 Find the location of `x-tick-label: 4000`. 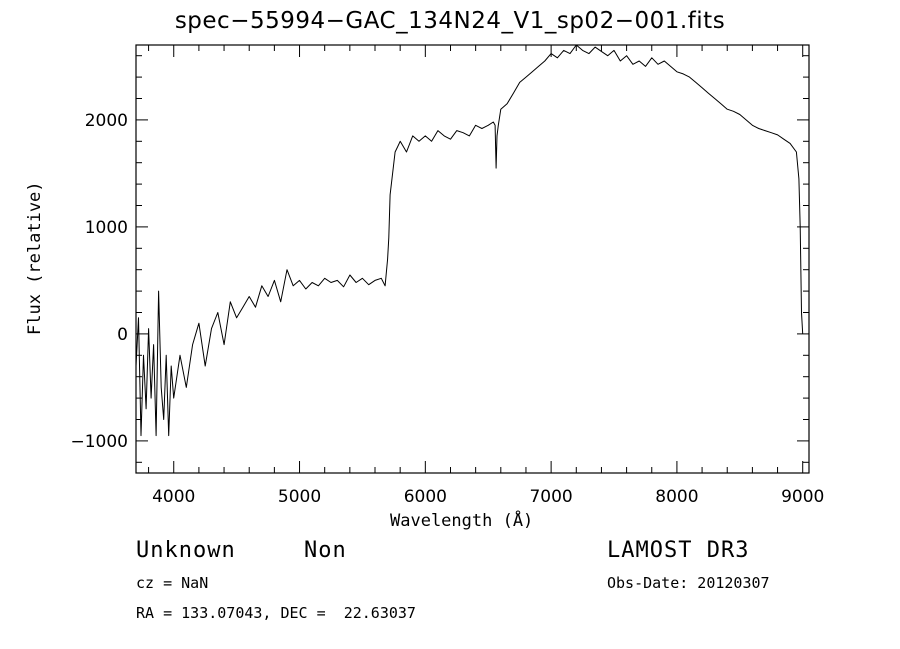

x-tick-label: 4000 is located at coordinates (173, 497).